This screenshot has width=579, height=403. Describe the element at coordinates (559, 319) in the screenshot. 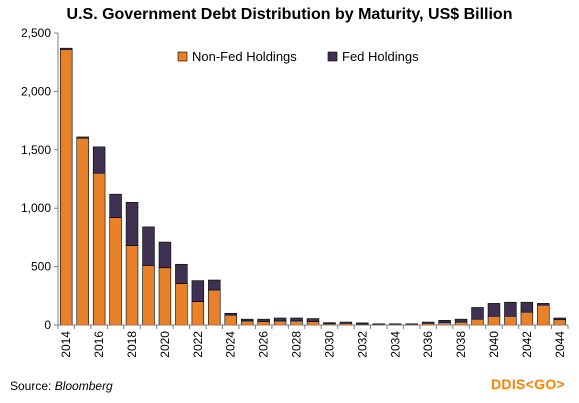

I see `bar-fed-2044` at that location.